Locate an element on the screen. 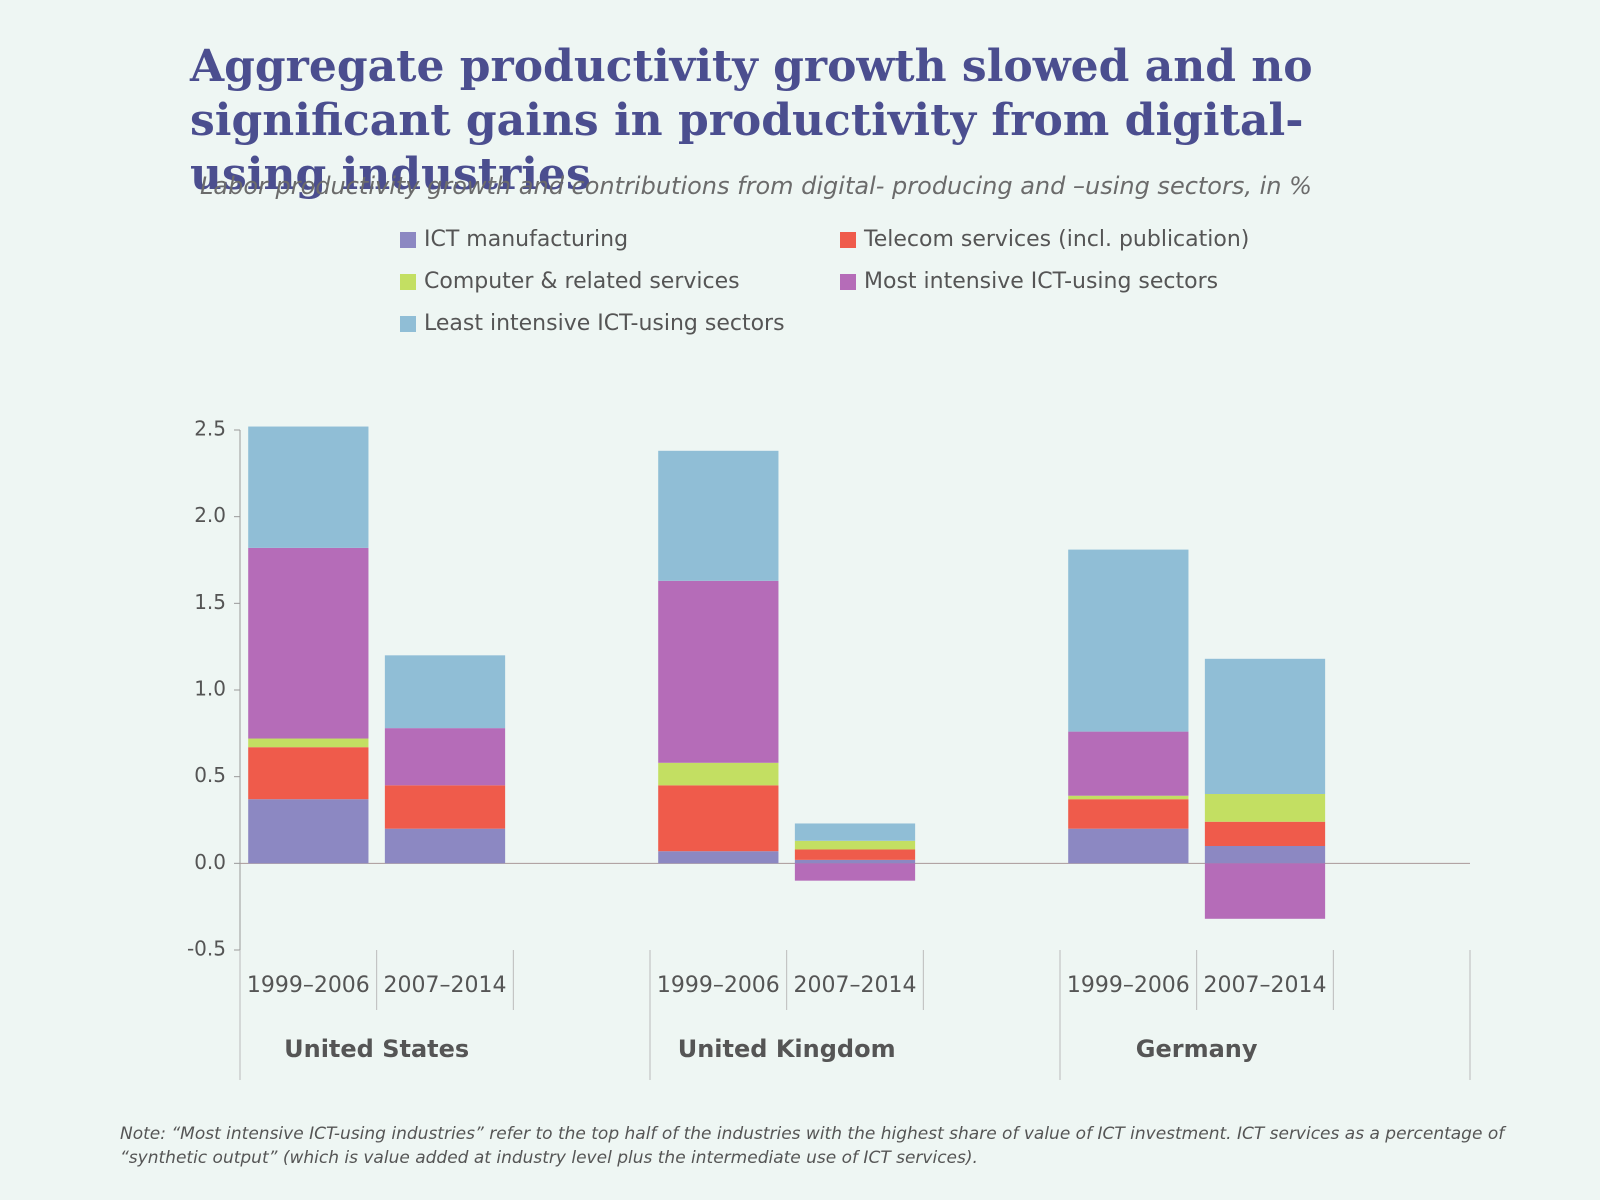 Image resolution: width=1600 pixels, height=1200 pixels. y-tick-label: 0.5 is located at coordinates (210, 775).